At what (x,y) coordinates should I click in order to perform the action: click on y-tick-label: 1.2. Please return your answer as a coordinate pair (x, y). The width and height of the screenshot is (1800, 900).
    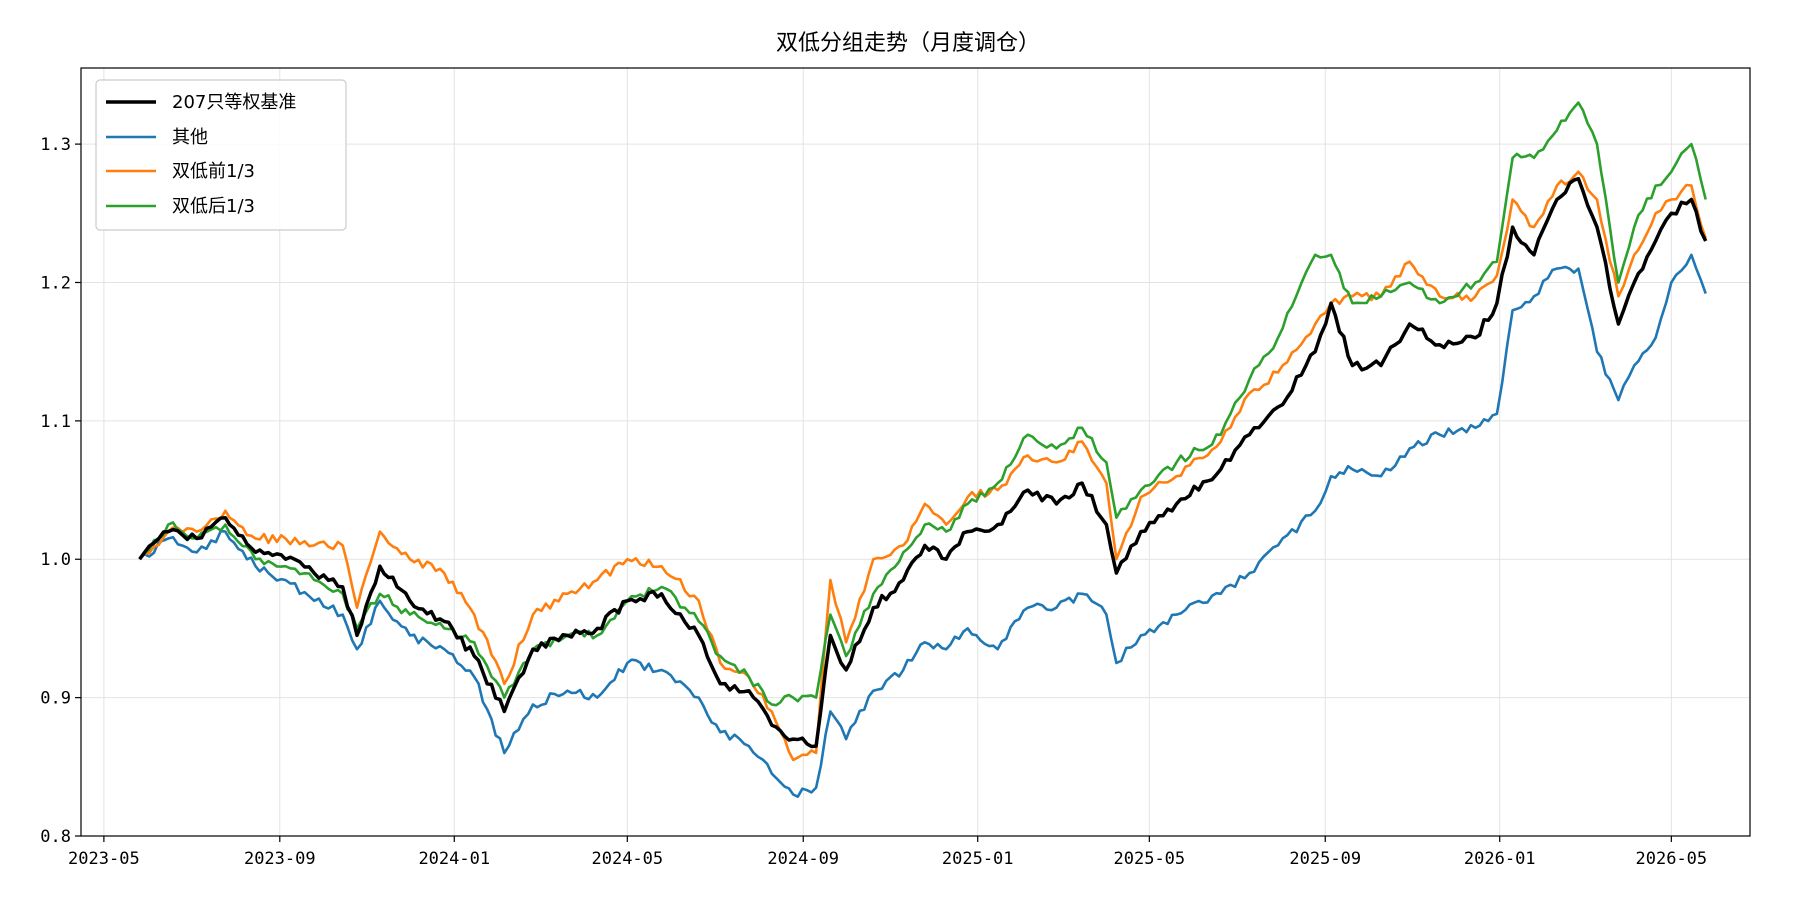
    Looking at the image, I should click on (55, 283).